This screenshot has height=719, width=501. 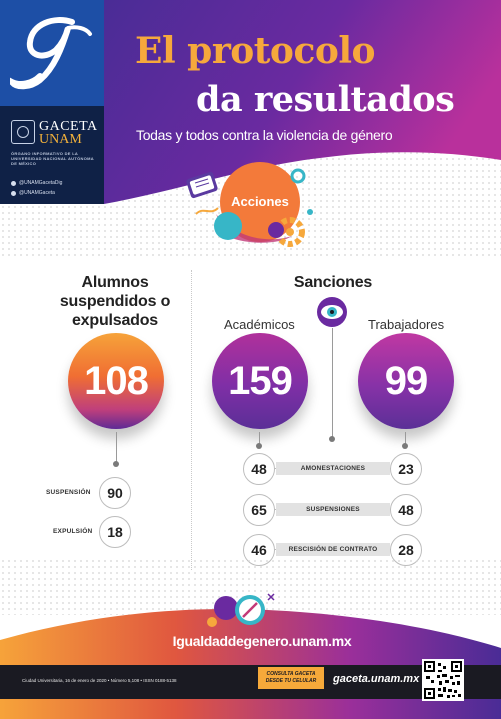 I want to click on suspension-label: SUSPENSIÓN, so click(x=68, y=492).